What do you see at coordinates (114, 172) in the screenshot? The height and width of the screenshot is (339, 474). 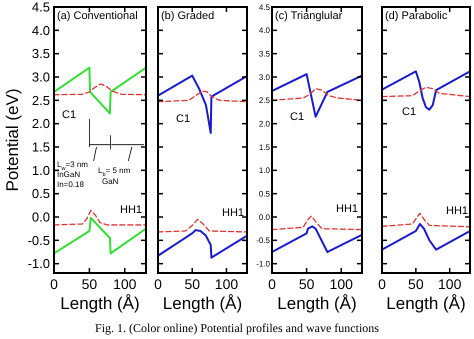 I see `annotation: L$_{b}$= 5 nm` at bounding box center [114, 172].